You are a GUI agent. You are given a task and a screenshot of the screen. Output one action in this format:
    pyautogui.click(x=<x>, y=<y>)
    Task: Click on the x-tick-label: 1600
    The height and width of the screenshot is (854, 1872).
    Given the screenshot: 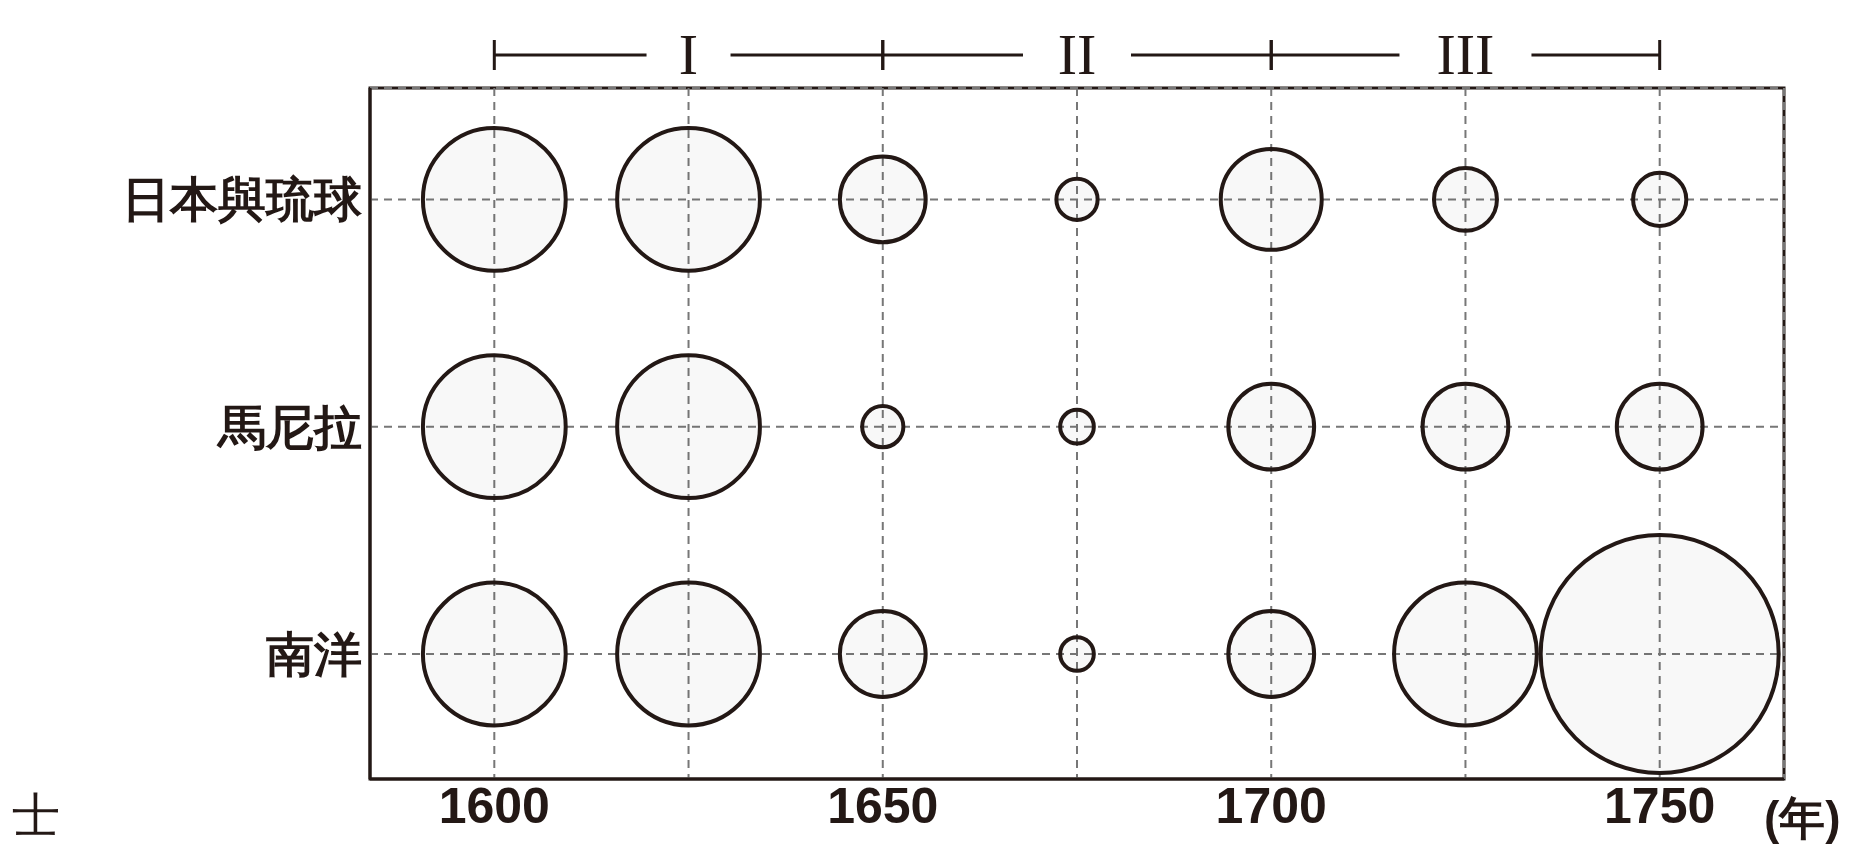 What is the action you would take?
    pyautogui.click(x=494, y=805)
    